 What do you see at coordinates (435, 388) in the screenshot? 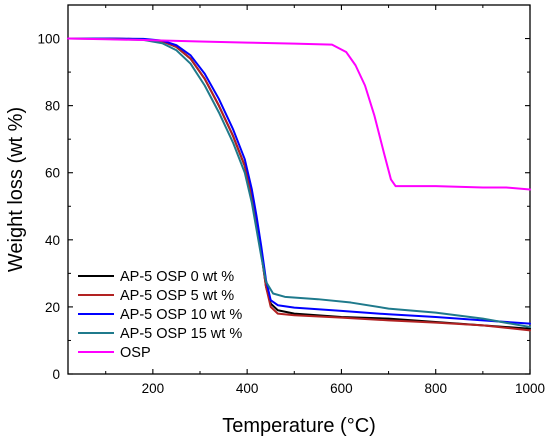
I see `x-tick-label: 800` at bounding box center [435, 388].